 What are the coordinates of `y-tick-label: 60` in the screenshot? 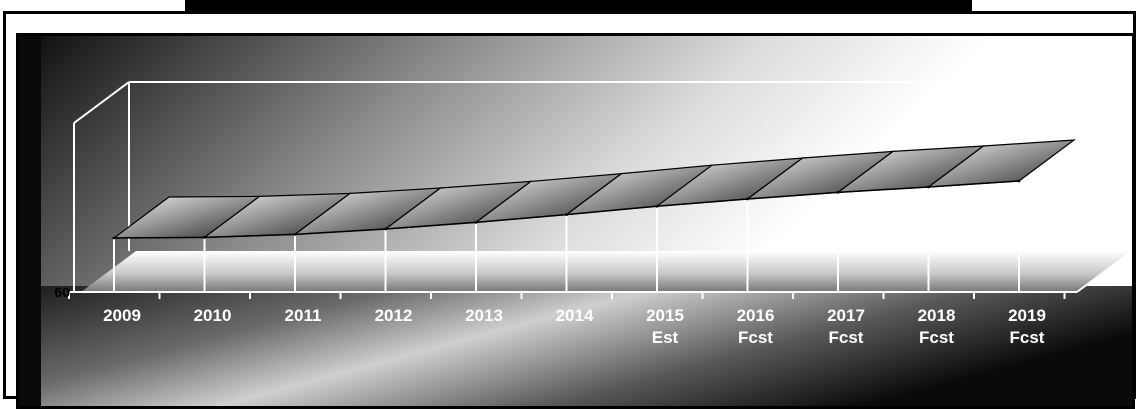 It's located at (62, 292).